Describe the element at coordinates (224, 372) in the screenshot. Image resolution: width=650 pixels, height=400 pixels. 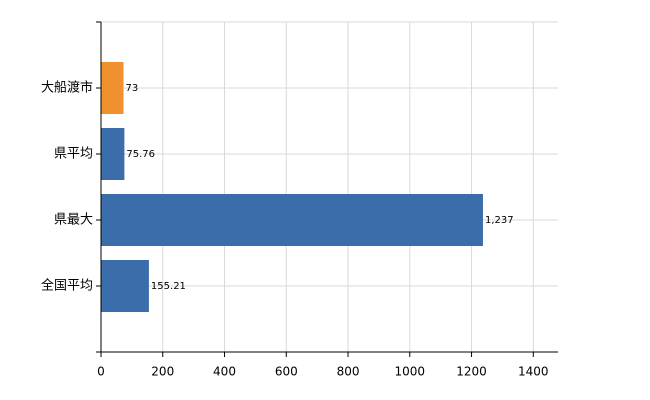
I see `x-tick-label: 400` at that location.